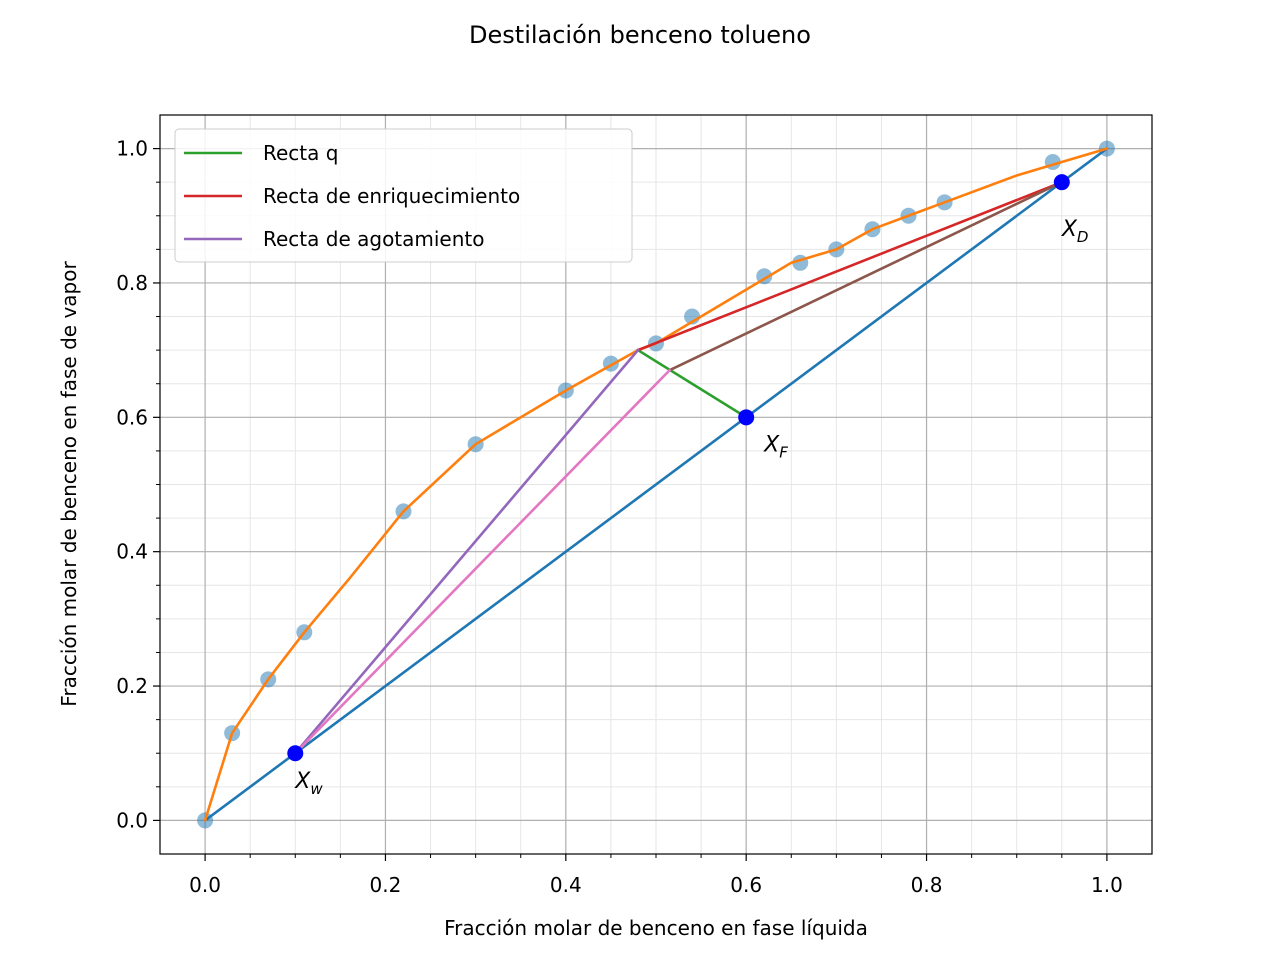  What do you see at coordinates (132, 417) in the screenshot?
I see `y-tick-label: 0.6` at bounding box center [132, 417].